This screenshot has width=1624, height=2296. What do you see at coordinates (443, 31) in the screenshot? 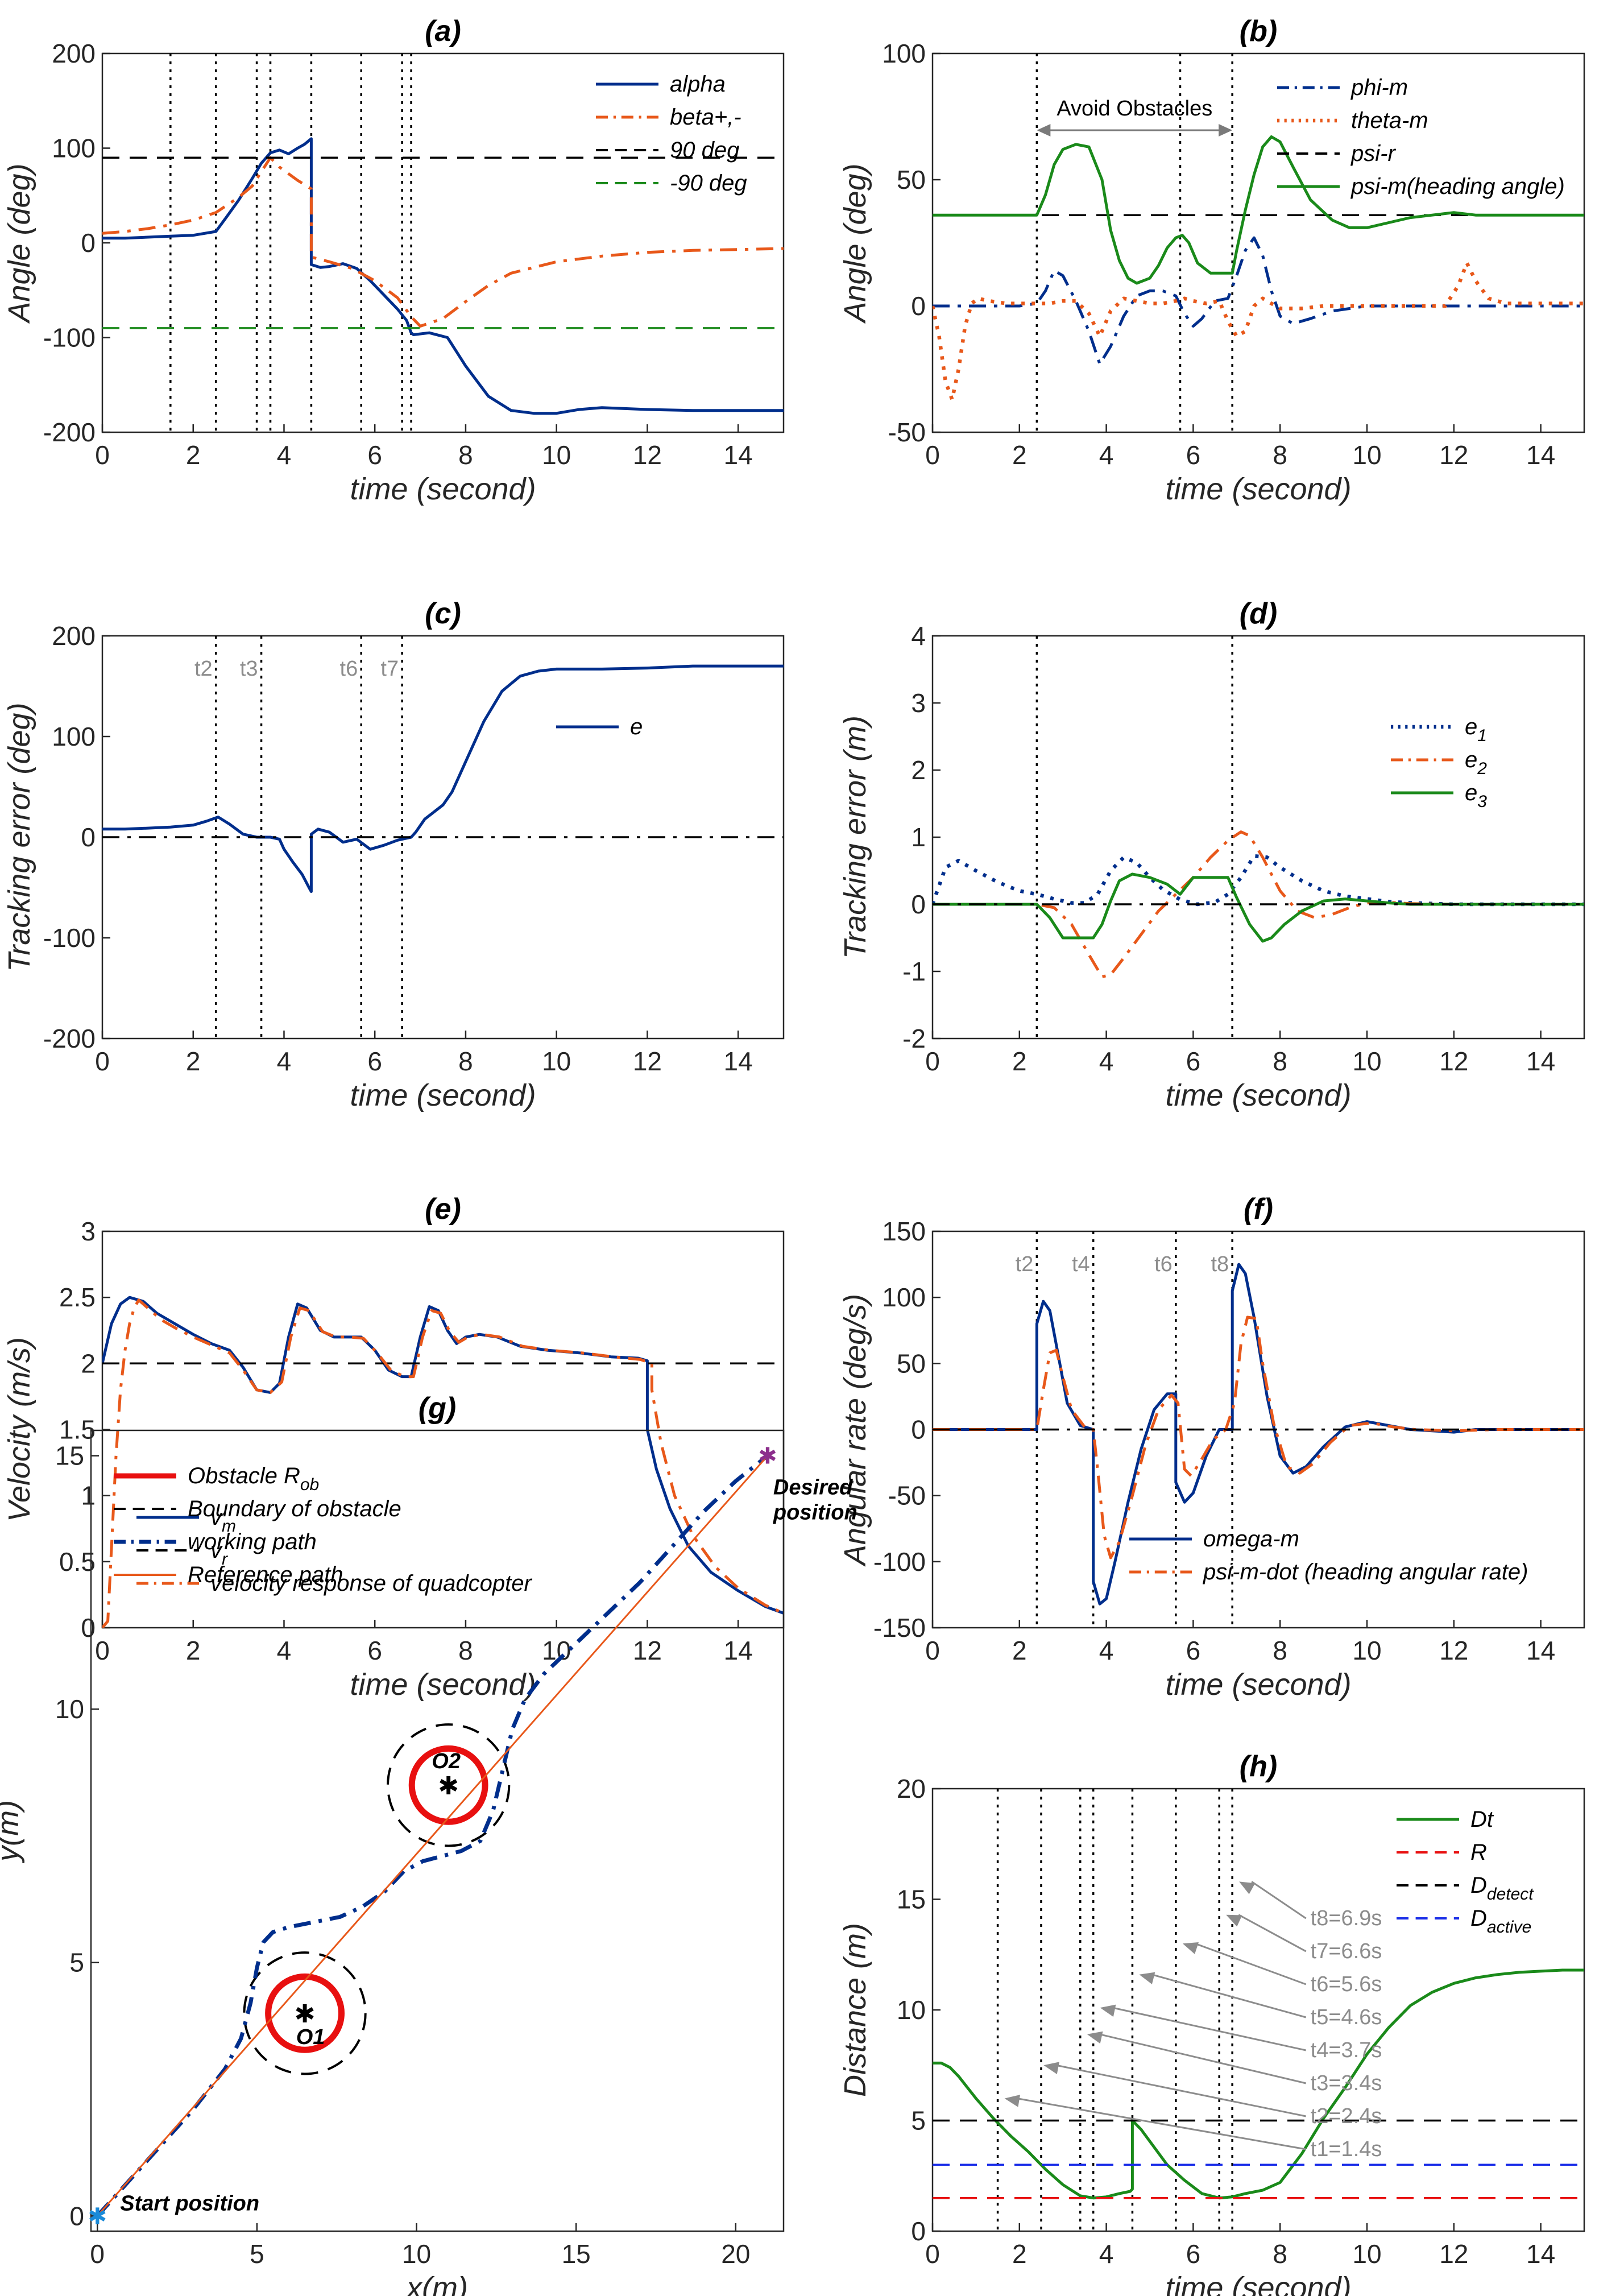
I see `panel-title: (a)` at bounding box center [443, 31].